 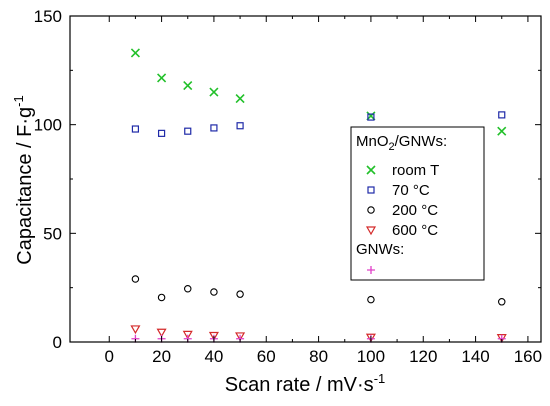 I want to click on data-point-s1-1-shape, so click(x=161, y=133).